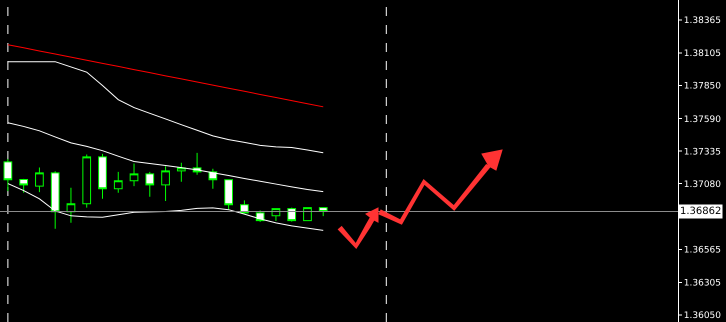 This screenshot has height=322, width=726. I want to click on line-series, so click(165, 76).